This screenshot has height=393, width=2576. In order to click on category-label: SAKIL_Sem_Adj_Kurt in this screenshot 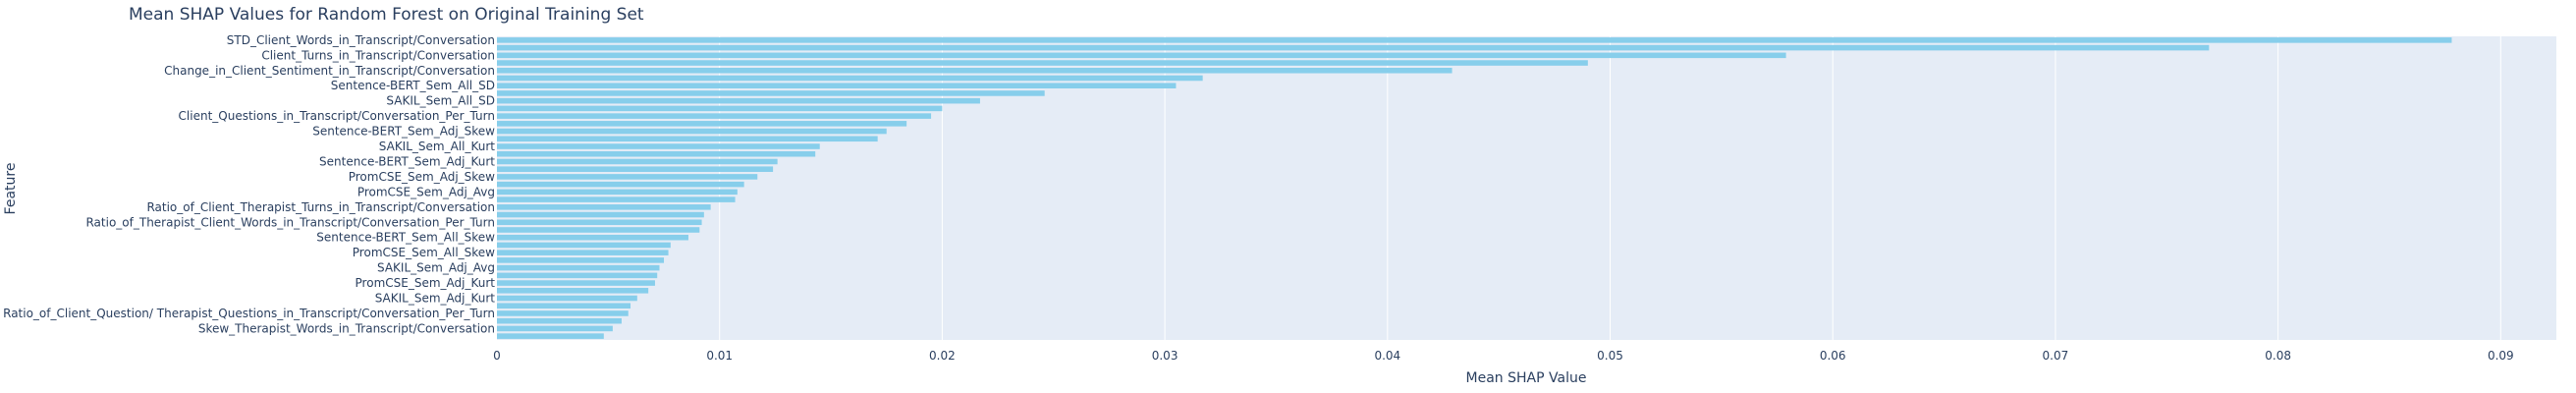, I will do `click(435, 299)`.